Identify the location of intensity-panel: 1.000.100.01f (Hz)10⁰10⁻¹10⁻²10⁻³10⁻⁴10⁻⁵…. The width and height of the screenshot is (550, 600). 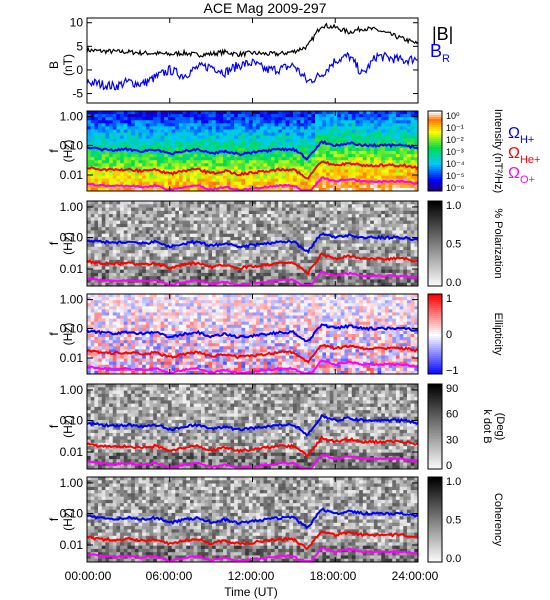
(275, 151).